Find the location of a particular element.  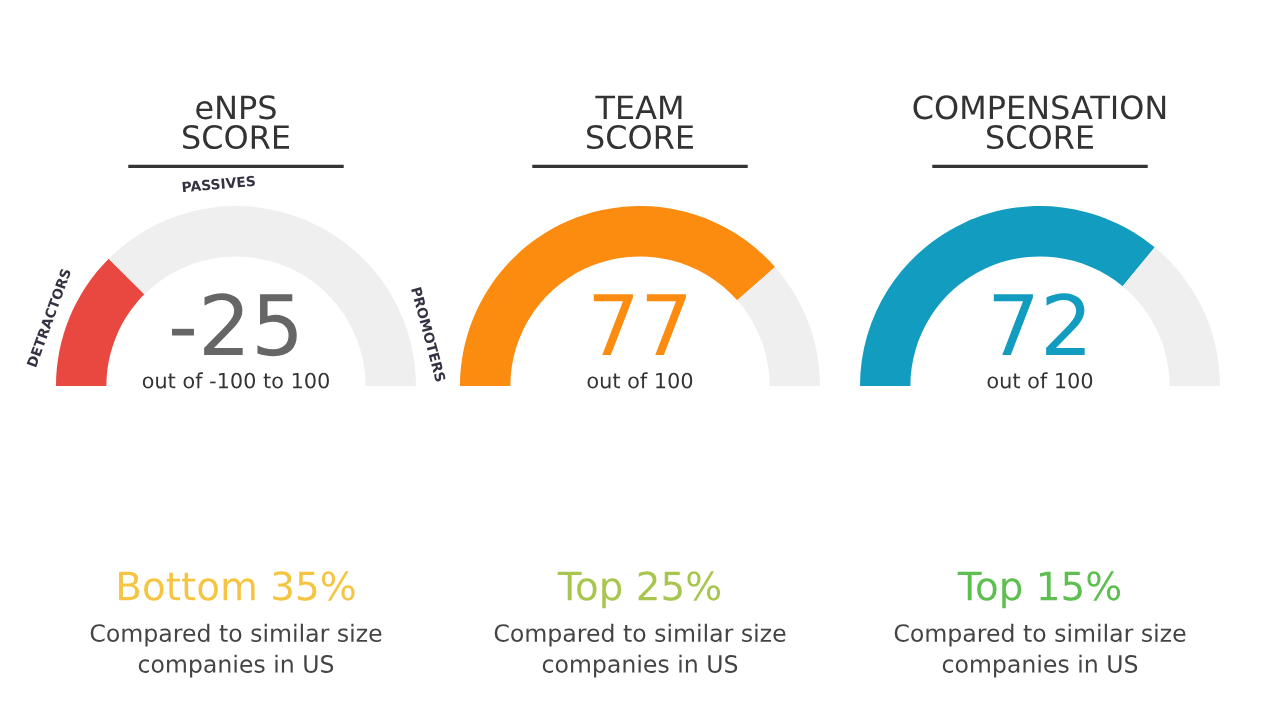

text: PASSIVES is located at coordinates (219, 184).